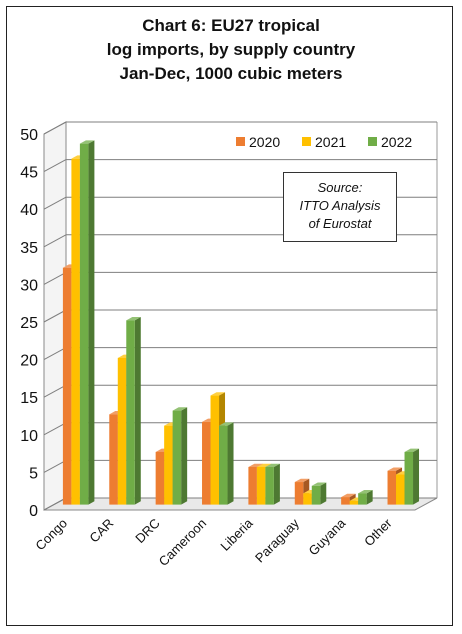 The height and width of the screenshot is (634, 462). I want to click on x-category-label: Paraguay, so click(277, 540).